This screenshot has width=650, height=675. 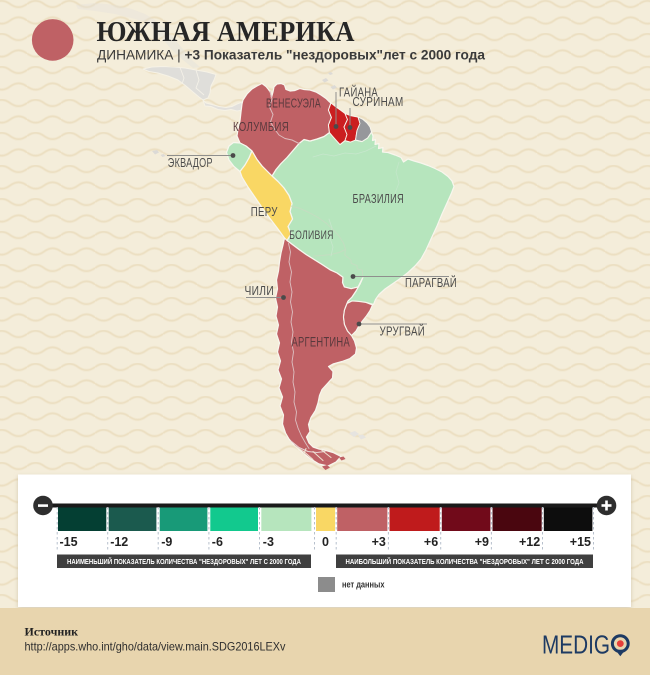 What do you see at coordinates (69, 542) in the screenshot?
I see `svg-text: -15` at bounding box center [69, 542].